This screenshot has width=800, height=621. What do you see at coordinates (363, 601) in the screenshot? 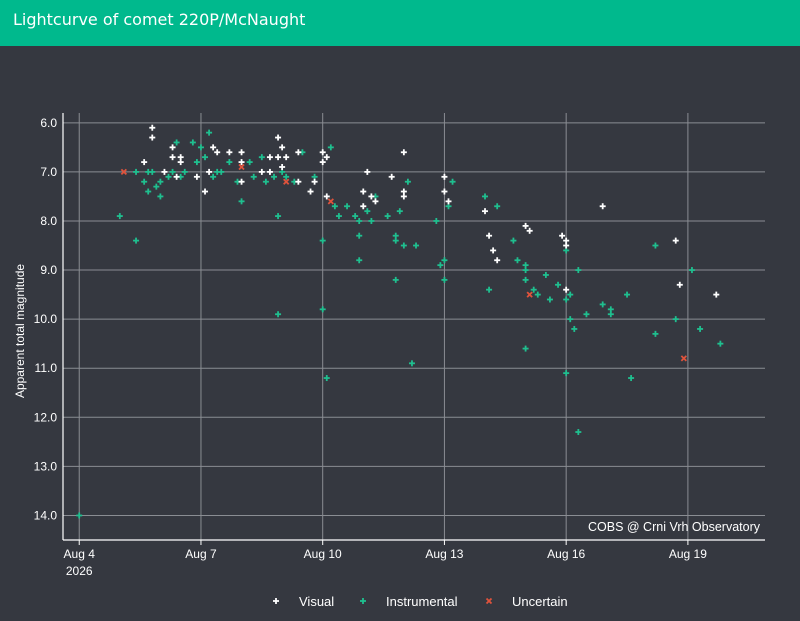
I see `legend-instrumental-marker` at bounding box center [363, 601].